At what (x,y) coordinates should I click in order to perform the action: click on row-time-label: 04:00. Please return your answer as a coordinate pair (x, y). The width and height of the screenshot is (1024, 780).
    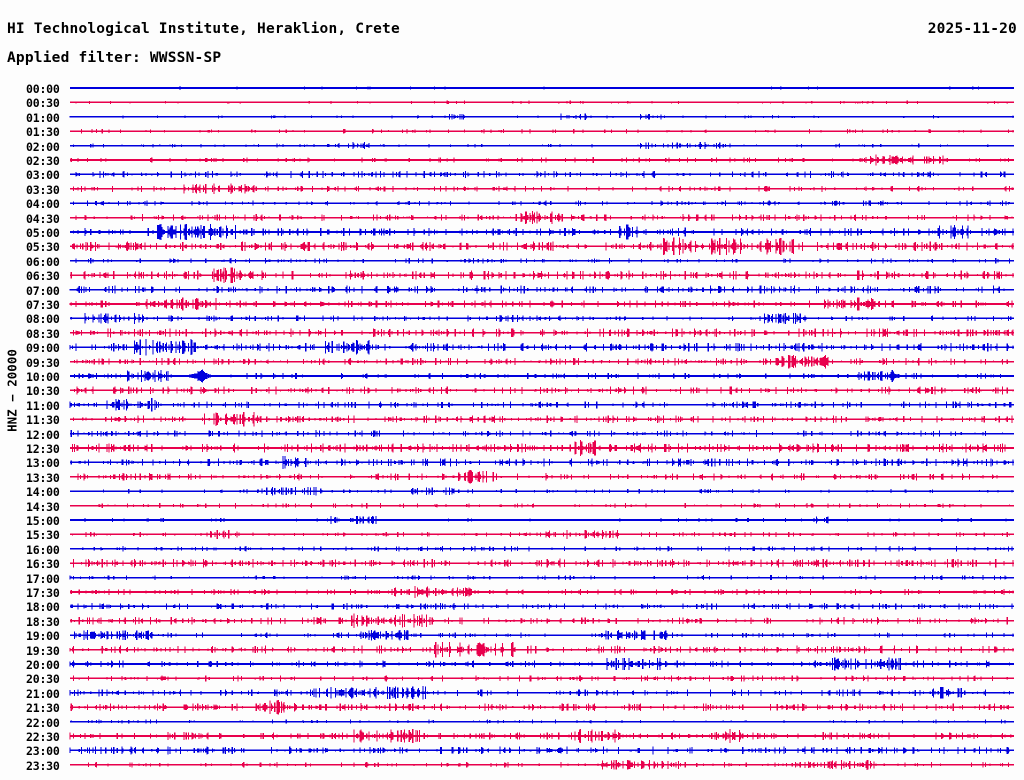
    Looking at the image, I should click on (43, 204).